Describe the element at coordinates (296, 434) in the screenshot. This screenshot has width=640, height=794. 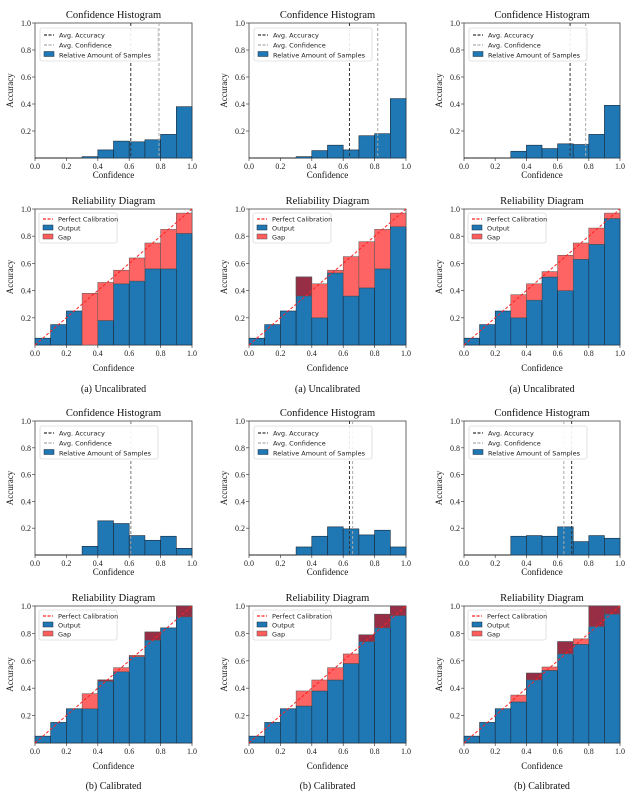
I see `legend-label: Avg. Accuracy` at that location.